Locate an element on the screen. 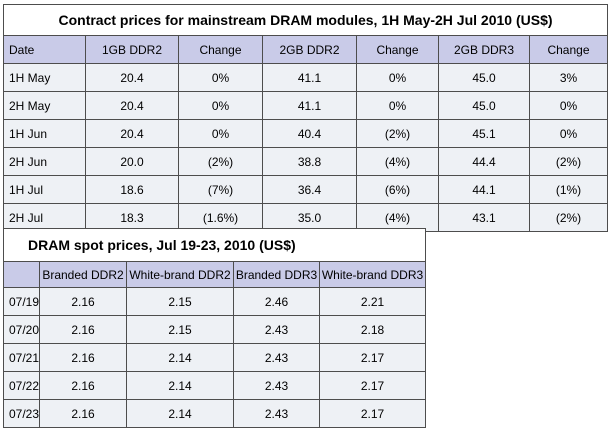  table-row: 1H Jul 18.6 (7%) 36.4 (6%) 44.1 (1%) is located at coordinates (305, 189).